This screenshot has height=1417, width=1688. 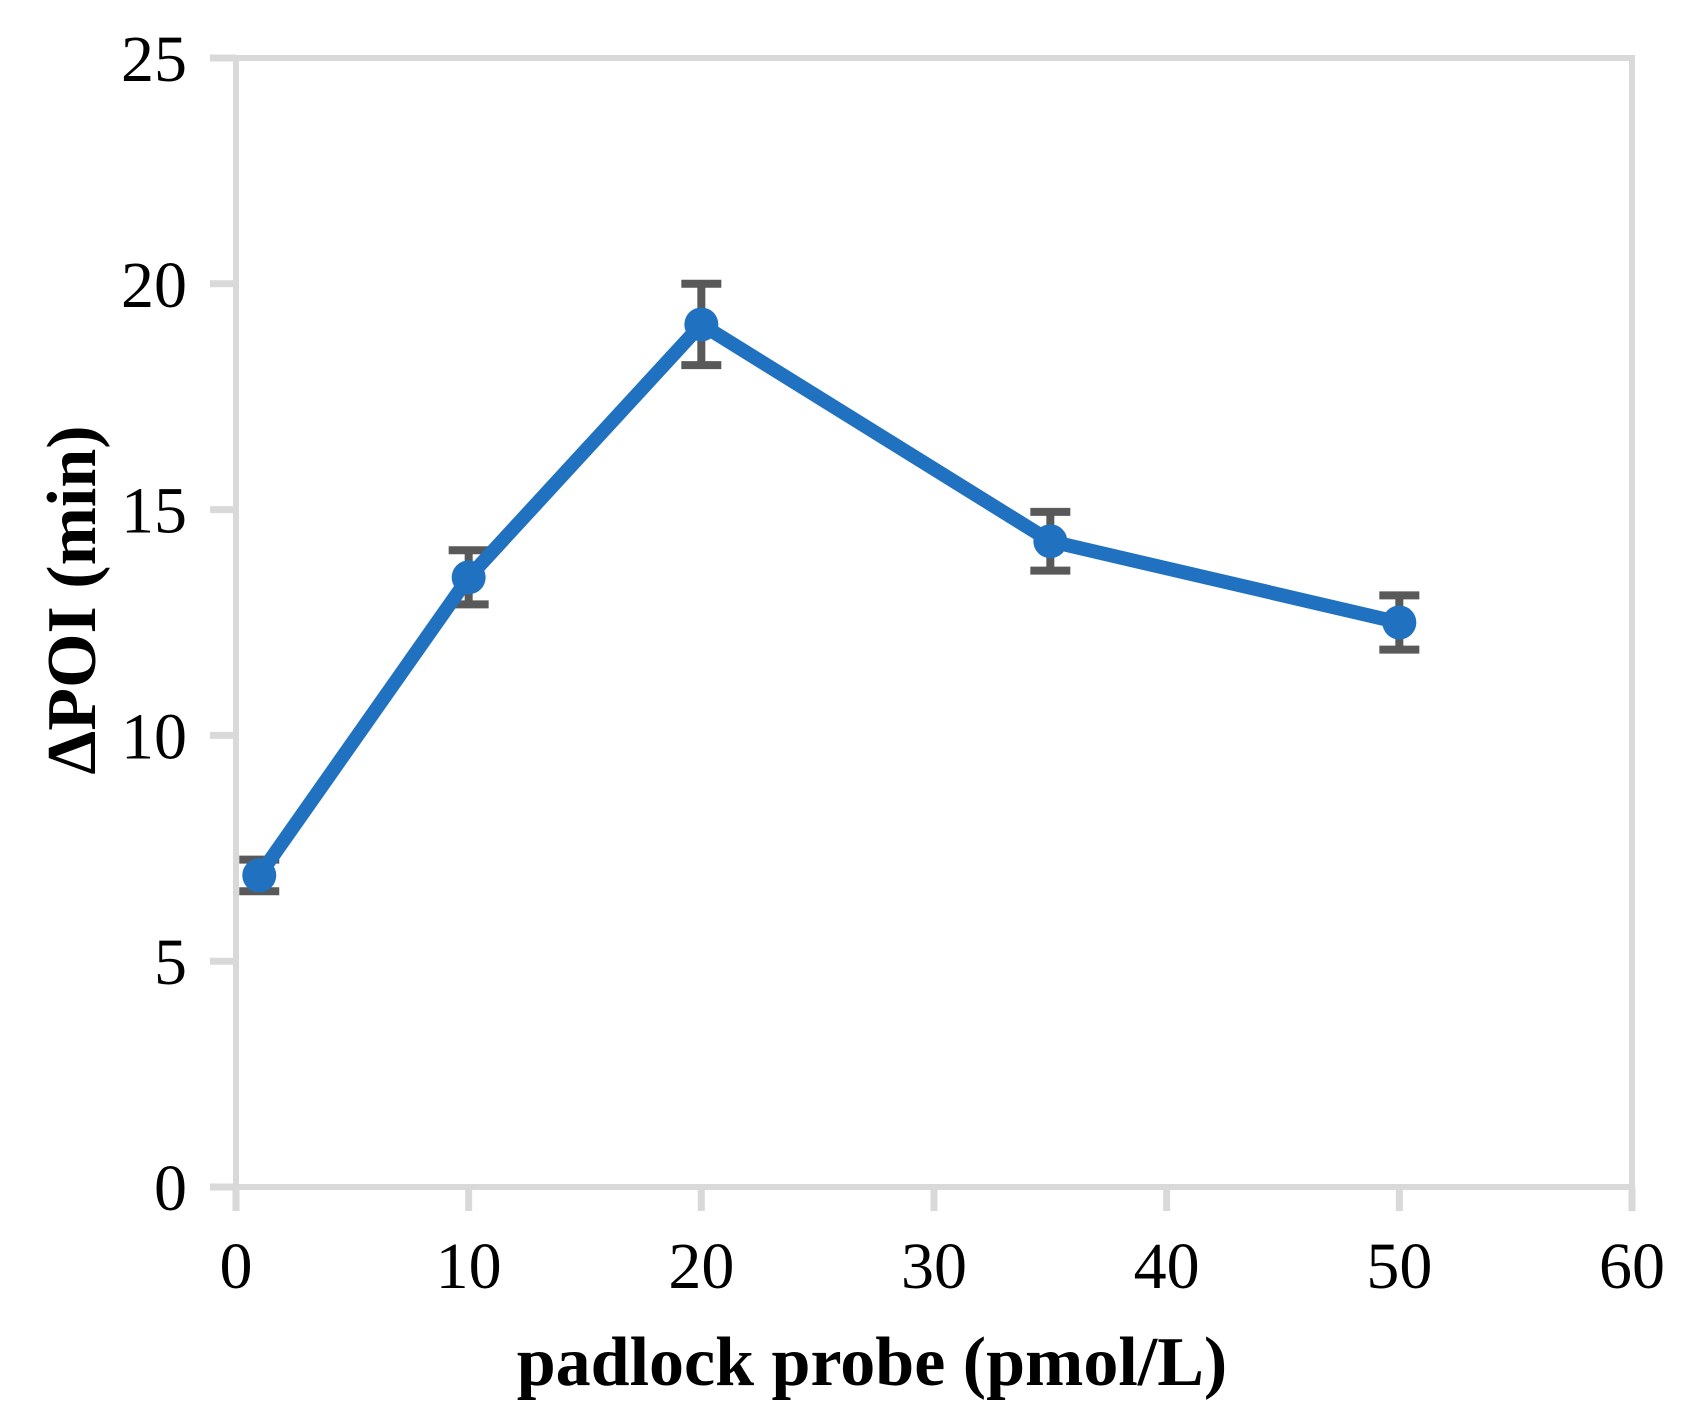 I want to click on x-axis-title: padlock probe (pmol/L), so click(x=872, y=1362).